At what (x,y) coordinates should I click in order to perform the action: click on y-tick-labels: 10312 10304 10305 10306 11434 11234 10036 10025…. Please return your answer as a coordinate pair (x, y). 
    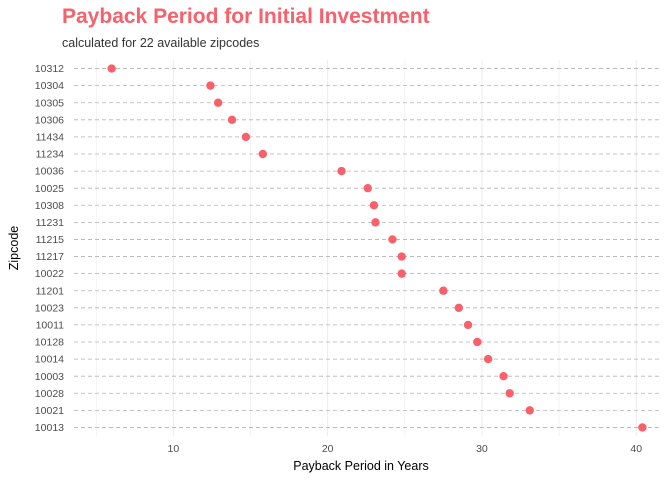
    Looking at the image, I should click on (49, 248).